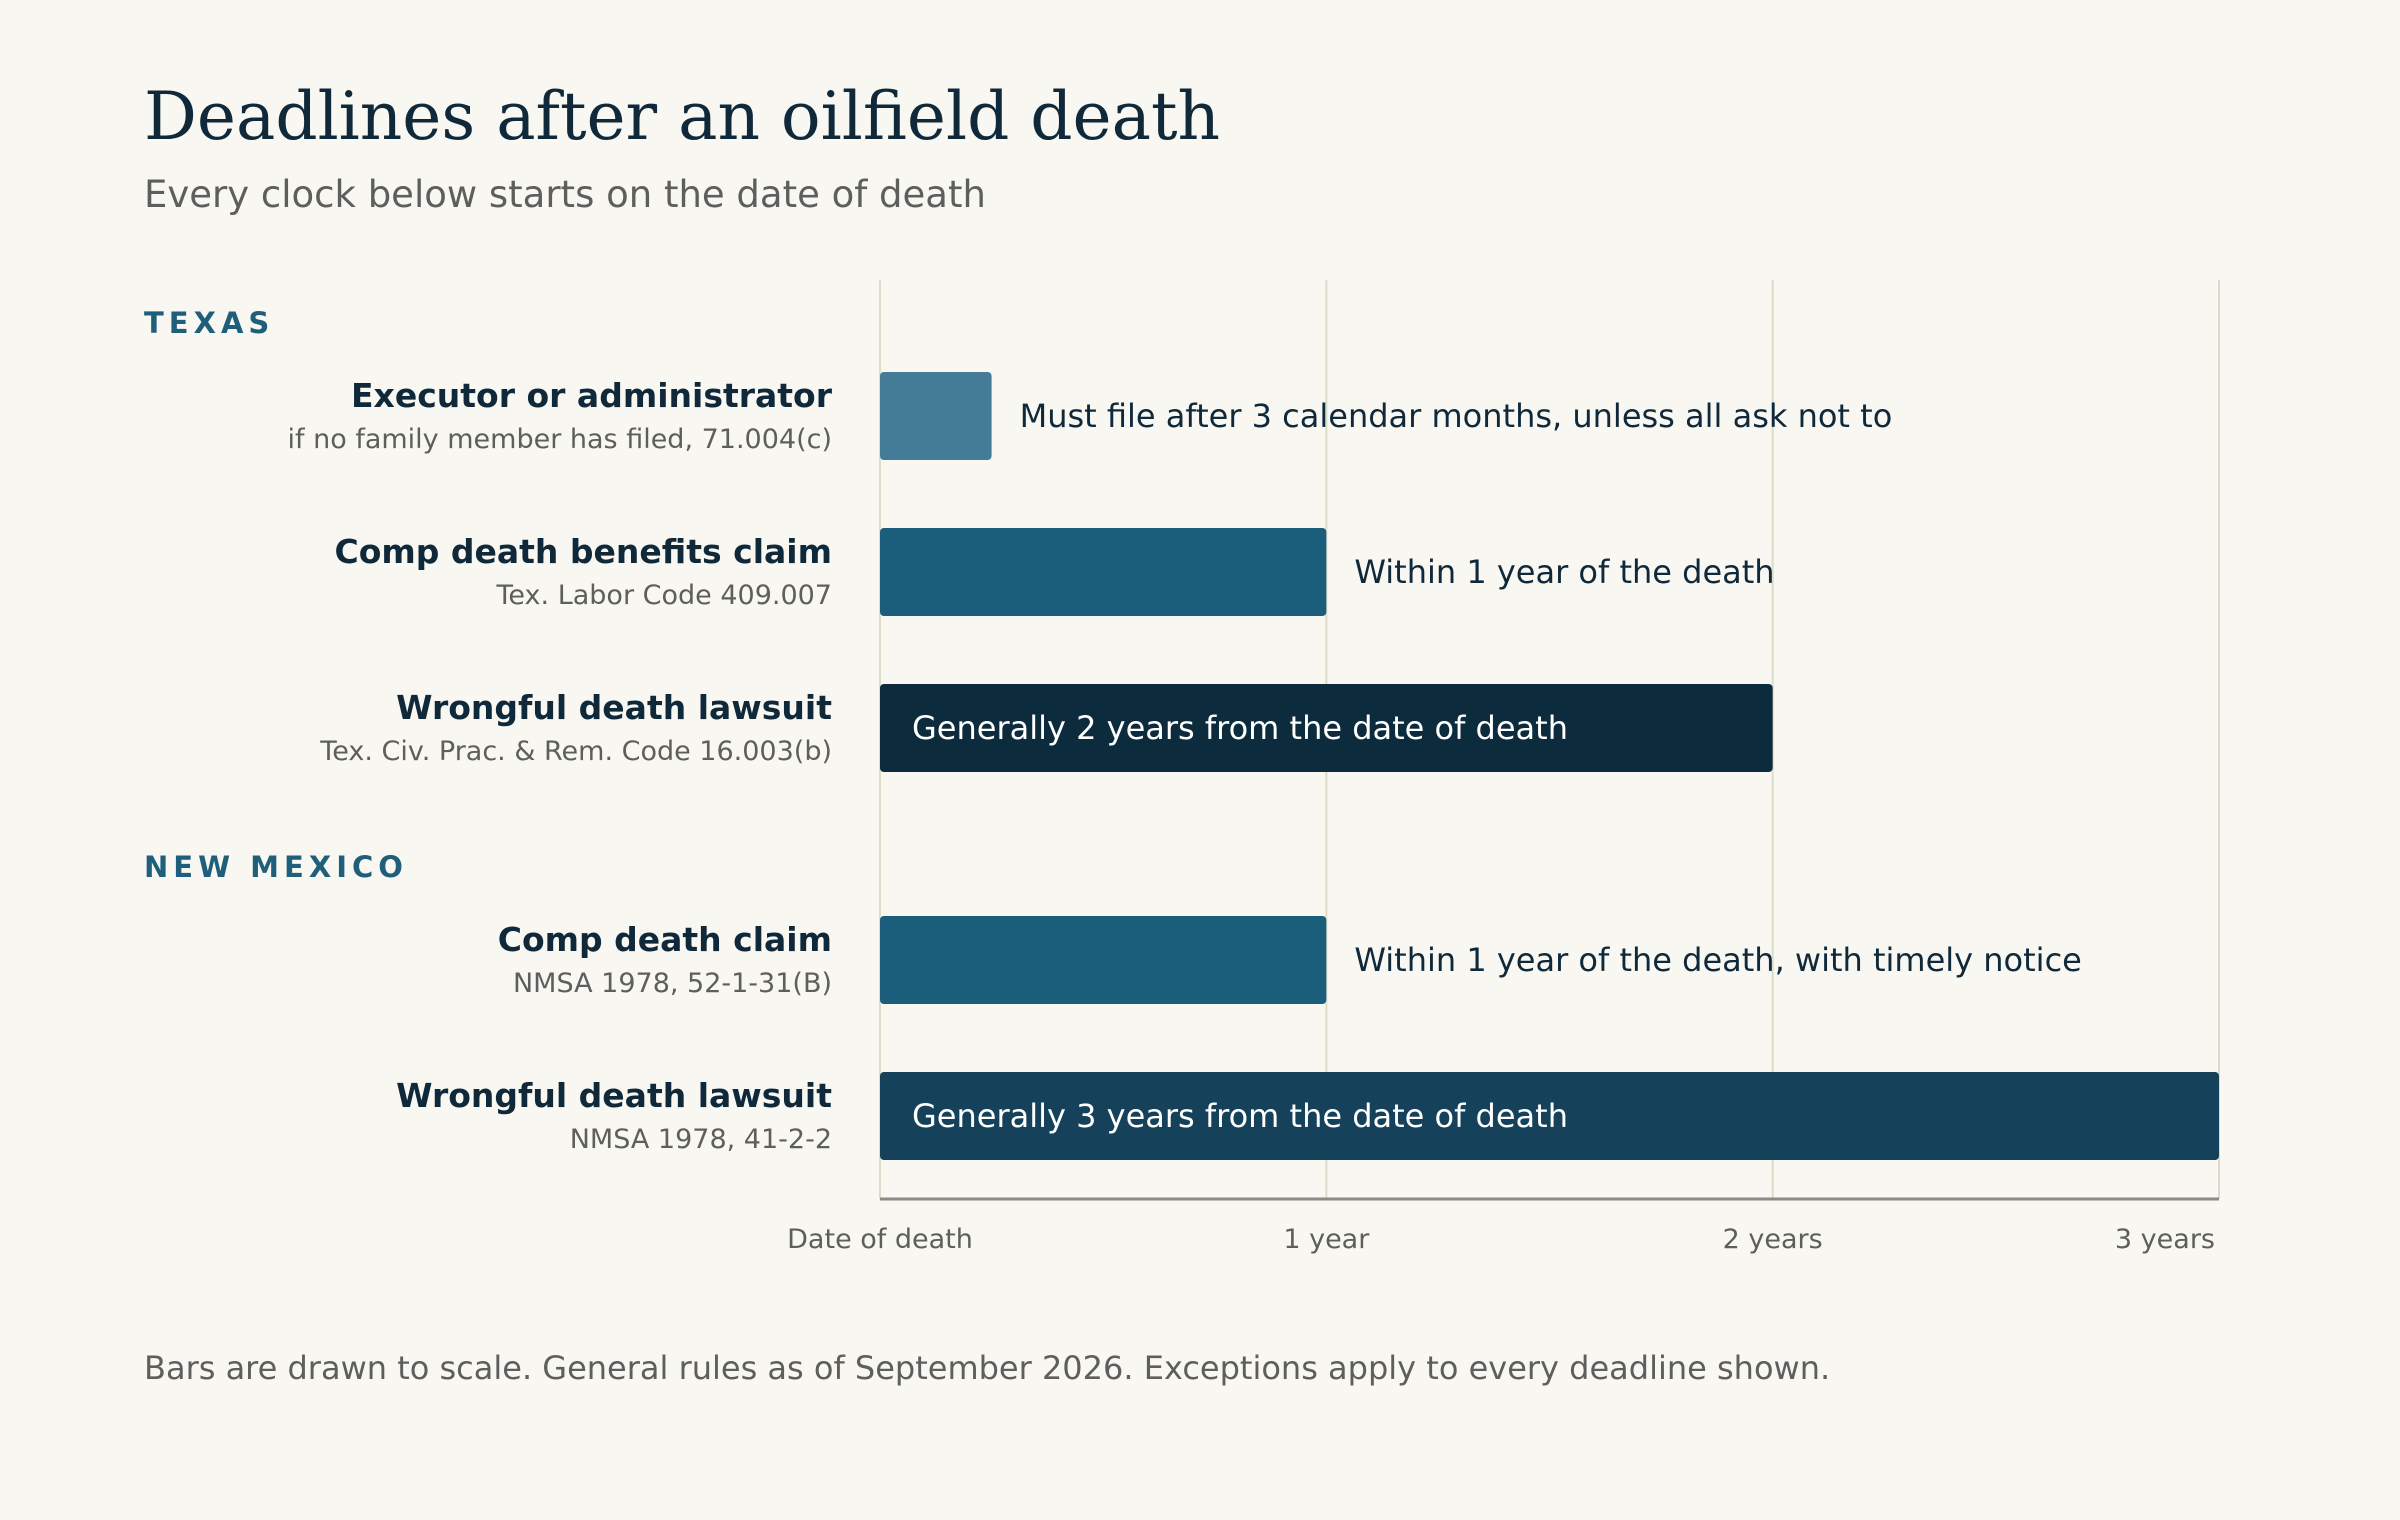  Describe the element at coordinates (591, 395) in the screenshot. I see `row-name: Executor or administrator` at that location.